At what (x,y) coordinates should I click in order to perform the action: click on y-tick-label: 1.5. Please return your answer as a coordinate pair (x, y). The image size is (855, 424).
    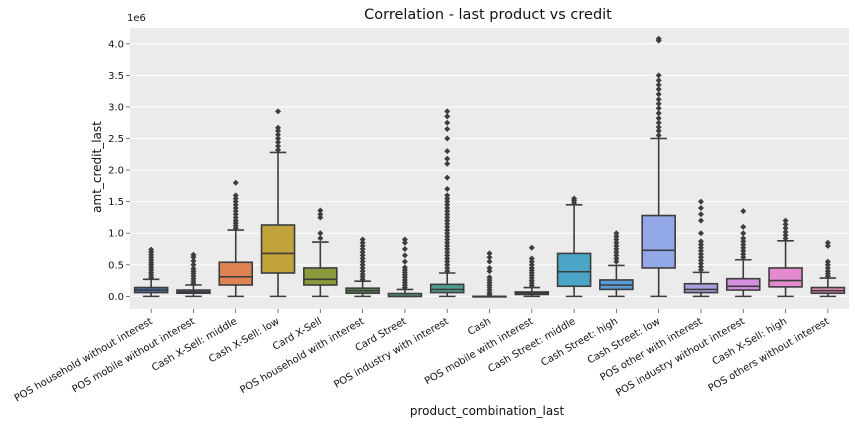
    Looking at the image, I should click on (116, 202).